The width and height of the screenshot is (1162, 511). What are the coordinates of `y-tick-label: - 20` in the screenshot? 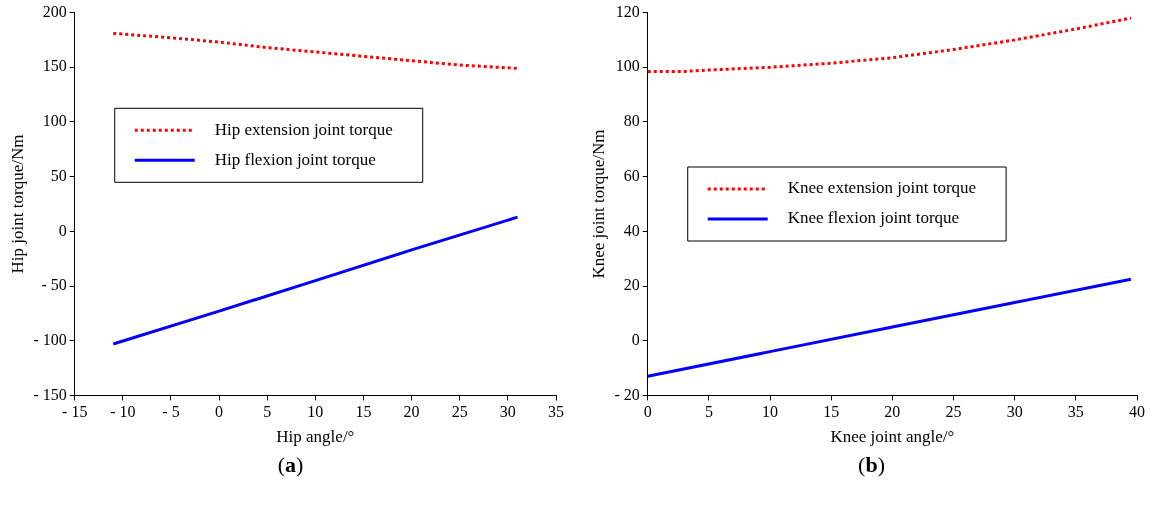 It's located at (626, 394).